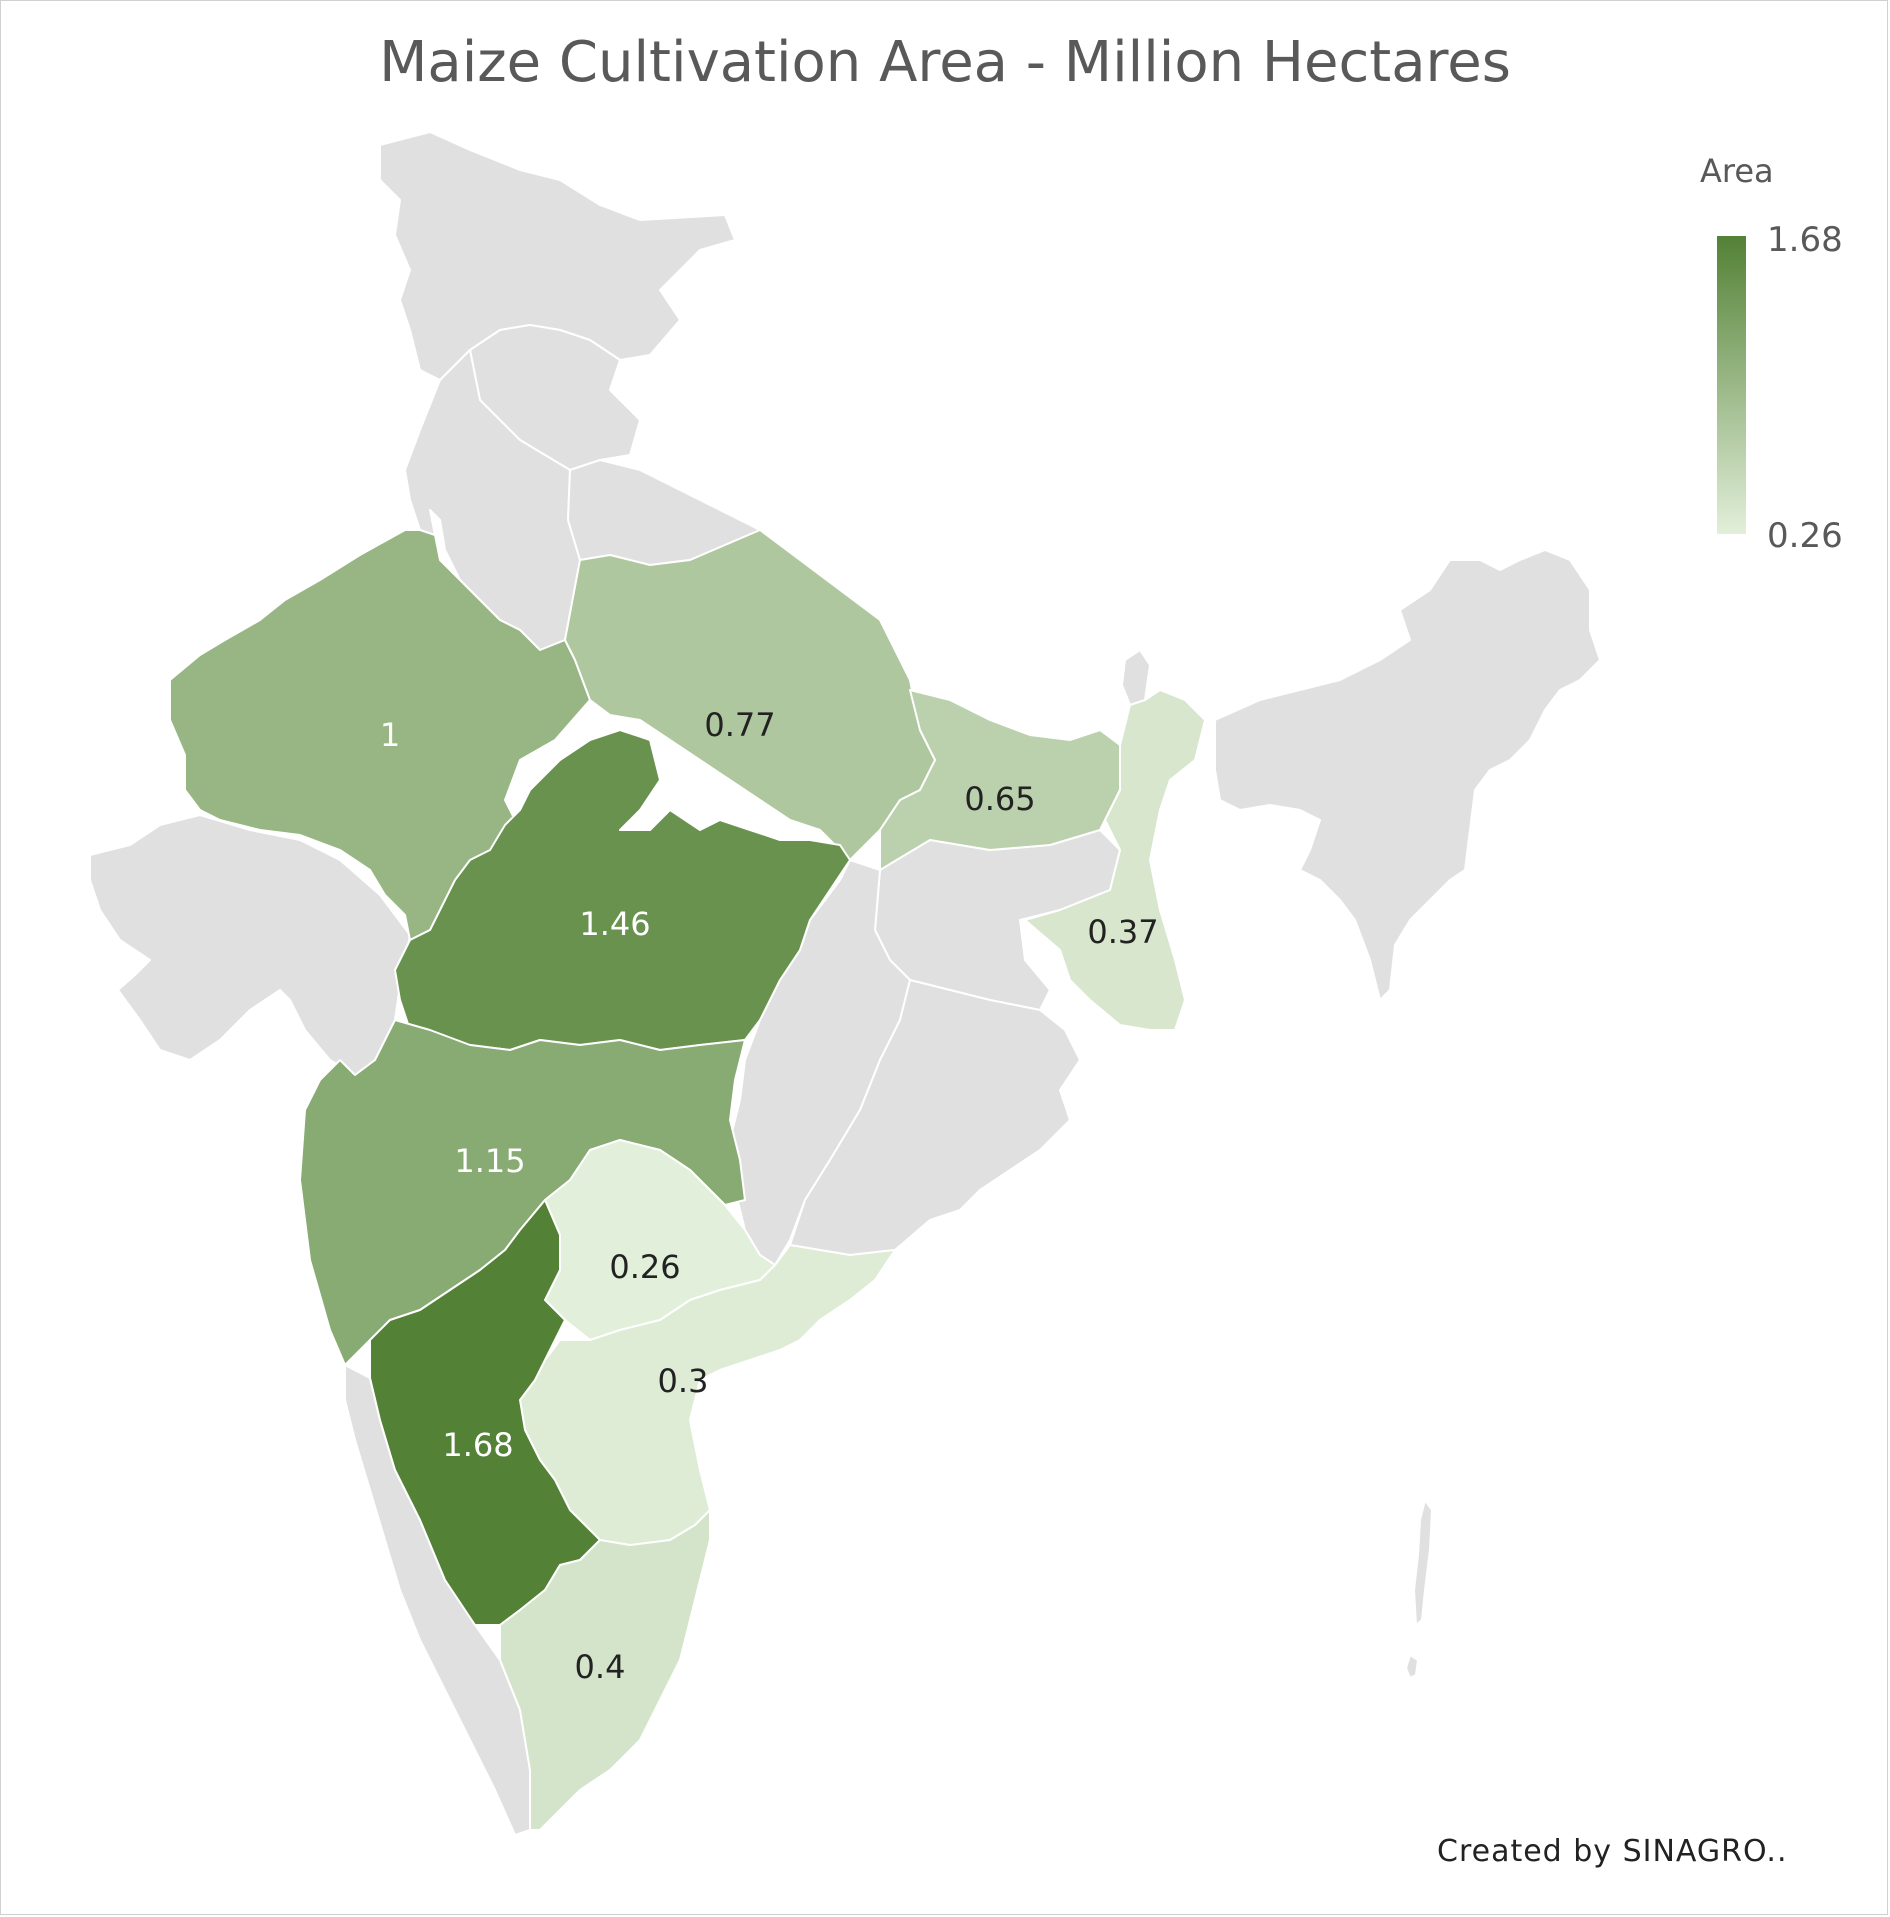 This screenshot has width=1890, height=1917. Describe the element at coordinates (600, 1667) in the screenshot. I see `value-label-tamil-nadu: 0.4` at that location.